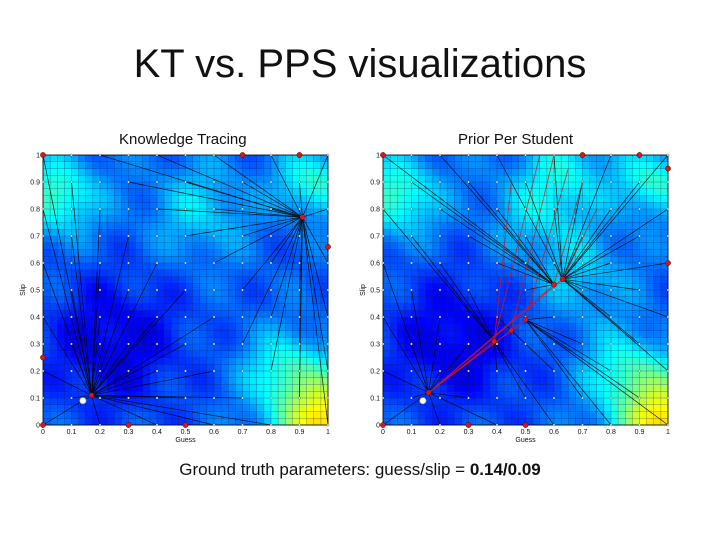 Image resolution: width=720 pixels, height=540 pixels. I want to click on kt-trajectory-line, so click(244, 226).